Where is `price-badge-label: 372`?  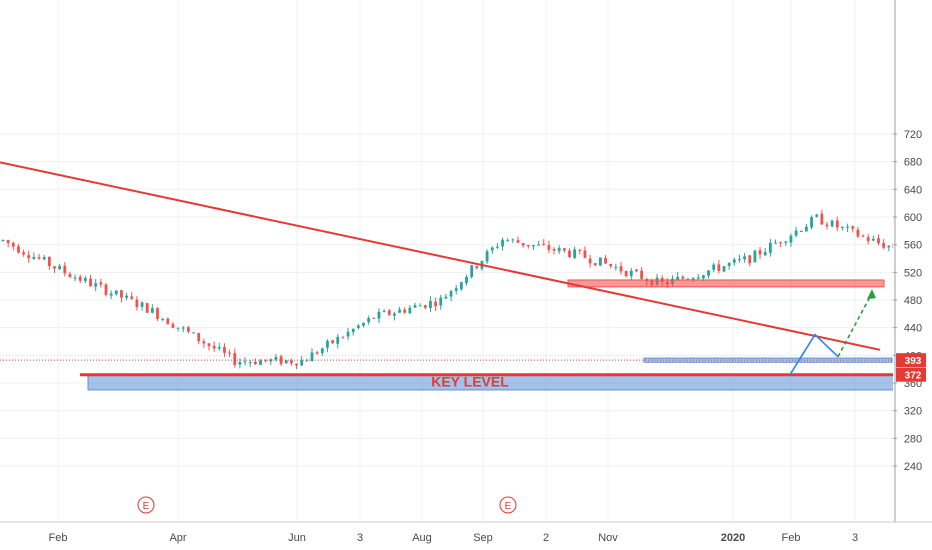 price-badge-label: 372 is located at coordinates (913, 376).